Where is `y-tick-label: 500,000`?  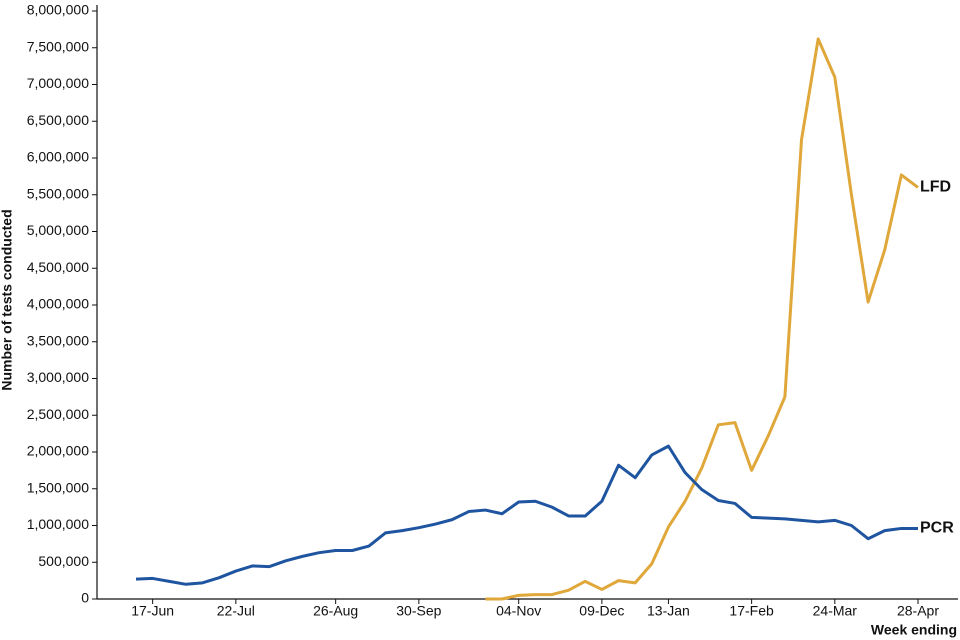
y-tick-label: 500,000 is located at coordinates (63, 561).